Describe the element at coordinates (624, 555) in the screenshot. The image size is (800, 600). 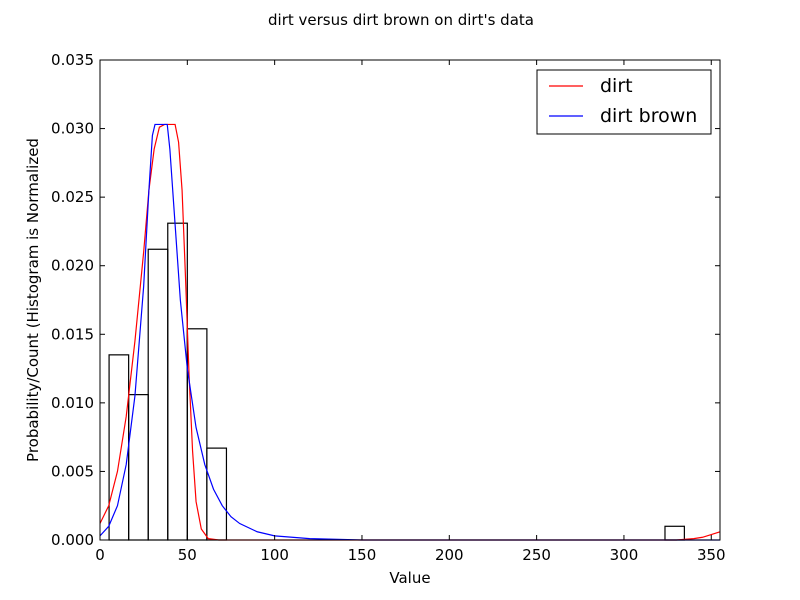
I see `x-tick-label: 300` at that location.